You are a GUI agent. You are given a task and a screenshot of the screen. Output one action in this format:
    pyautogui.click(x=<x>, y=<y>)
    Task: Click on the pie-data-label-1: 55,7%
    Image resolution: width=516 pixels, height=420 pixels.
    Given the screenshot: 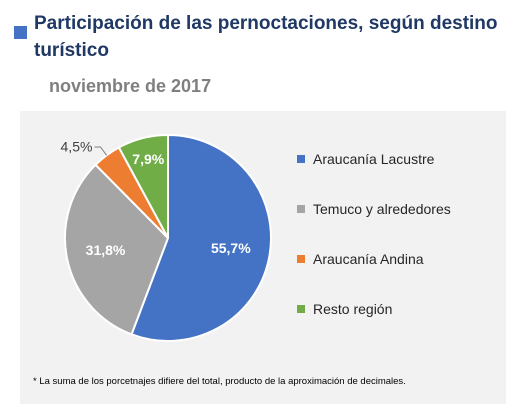 What is the action you would take?
    pyautogui.click(x=231, y=248)
    